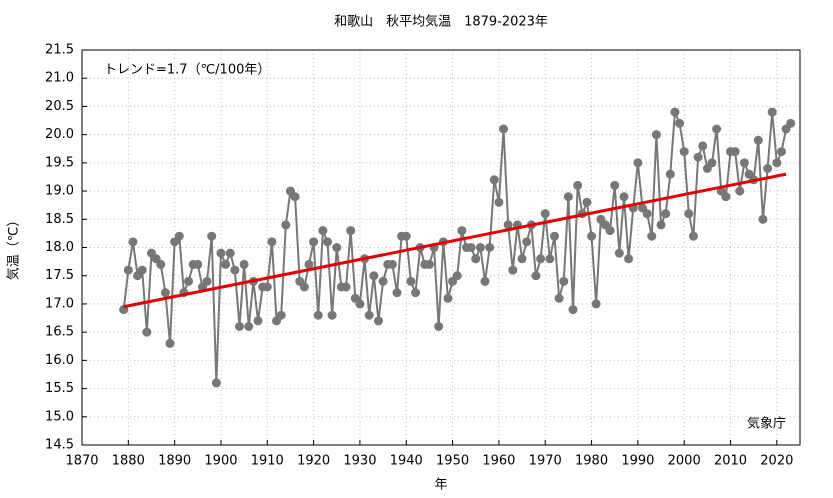 This screenshot has width=833, height=498. Describe the element at coordinates (220, 461) in the screenshot. I see `x-tick-label: 1900` at that location.